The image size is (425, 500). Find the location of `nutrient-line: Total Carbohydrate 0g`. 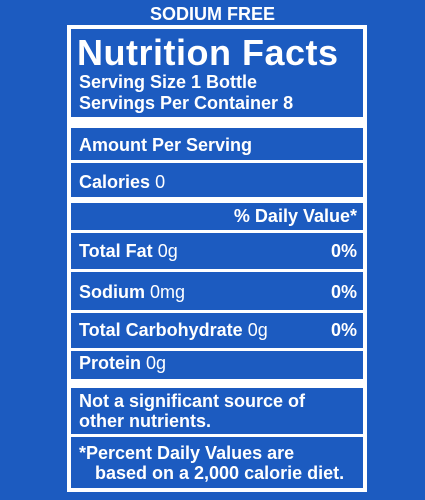

nutrient-line: Total Carbohydrate 0g is located at coordinates (173, 330).